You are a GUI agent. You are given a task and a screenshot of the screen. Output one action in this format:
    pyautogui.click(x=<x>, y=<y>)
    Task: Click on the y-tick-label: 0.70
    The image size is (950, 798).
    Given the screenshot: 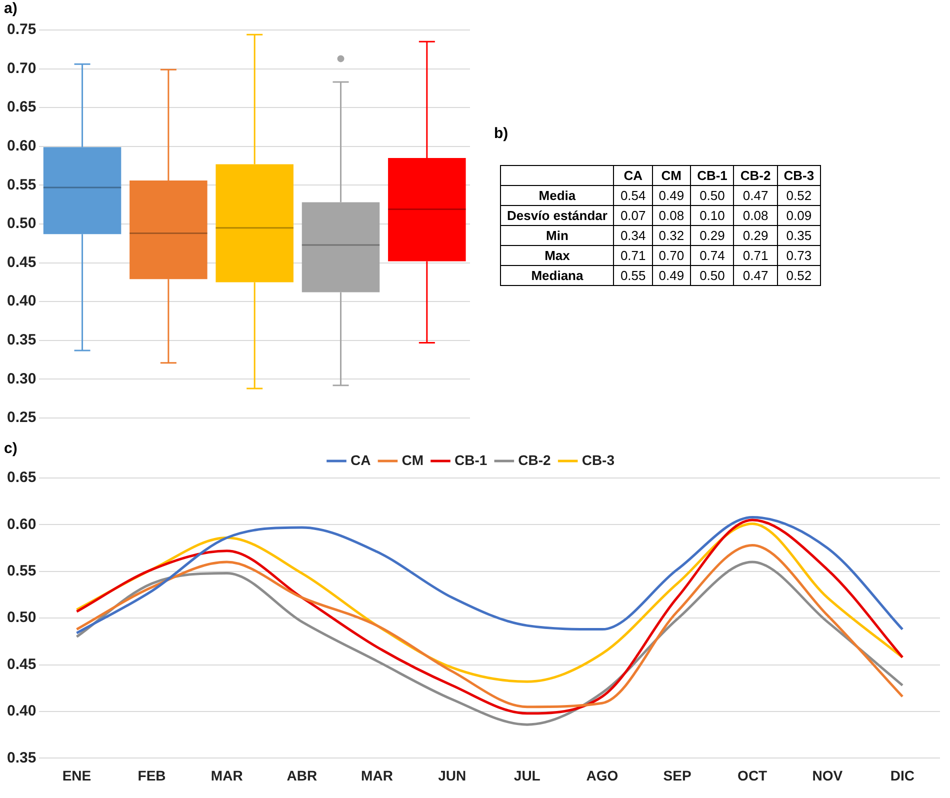 What is the action you would take?
    pyautogui.click(x=21, y=68)
    